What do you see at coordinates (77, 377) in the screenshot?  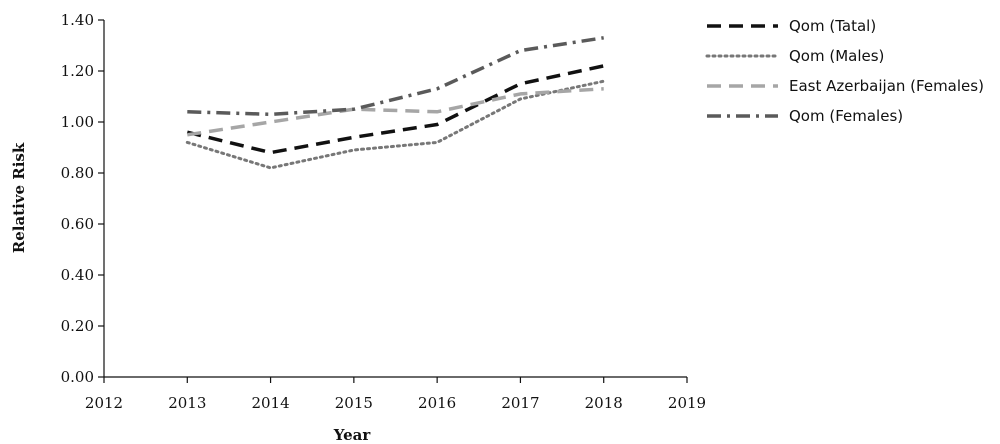 I see `y-tick-label: 0.00` at bounding box center [77, 377].